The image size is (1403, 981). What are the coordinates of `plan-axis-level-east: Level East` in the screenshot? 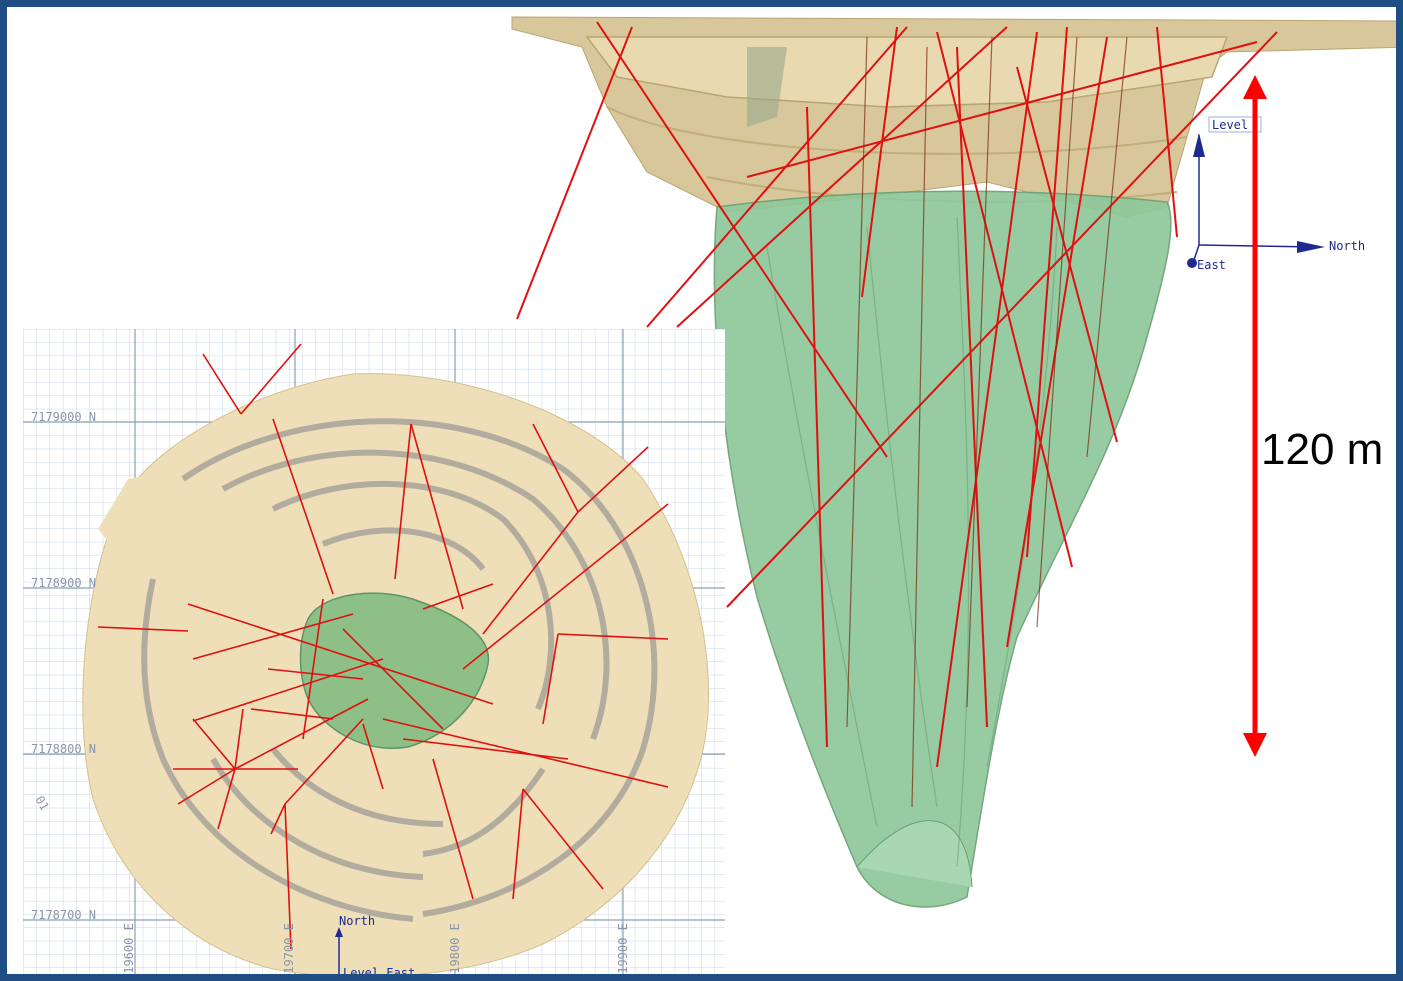 It's located at (379, 973).